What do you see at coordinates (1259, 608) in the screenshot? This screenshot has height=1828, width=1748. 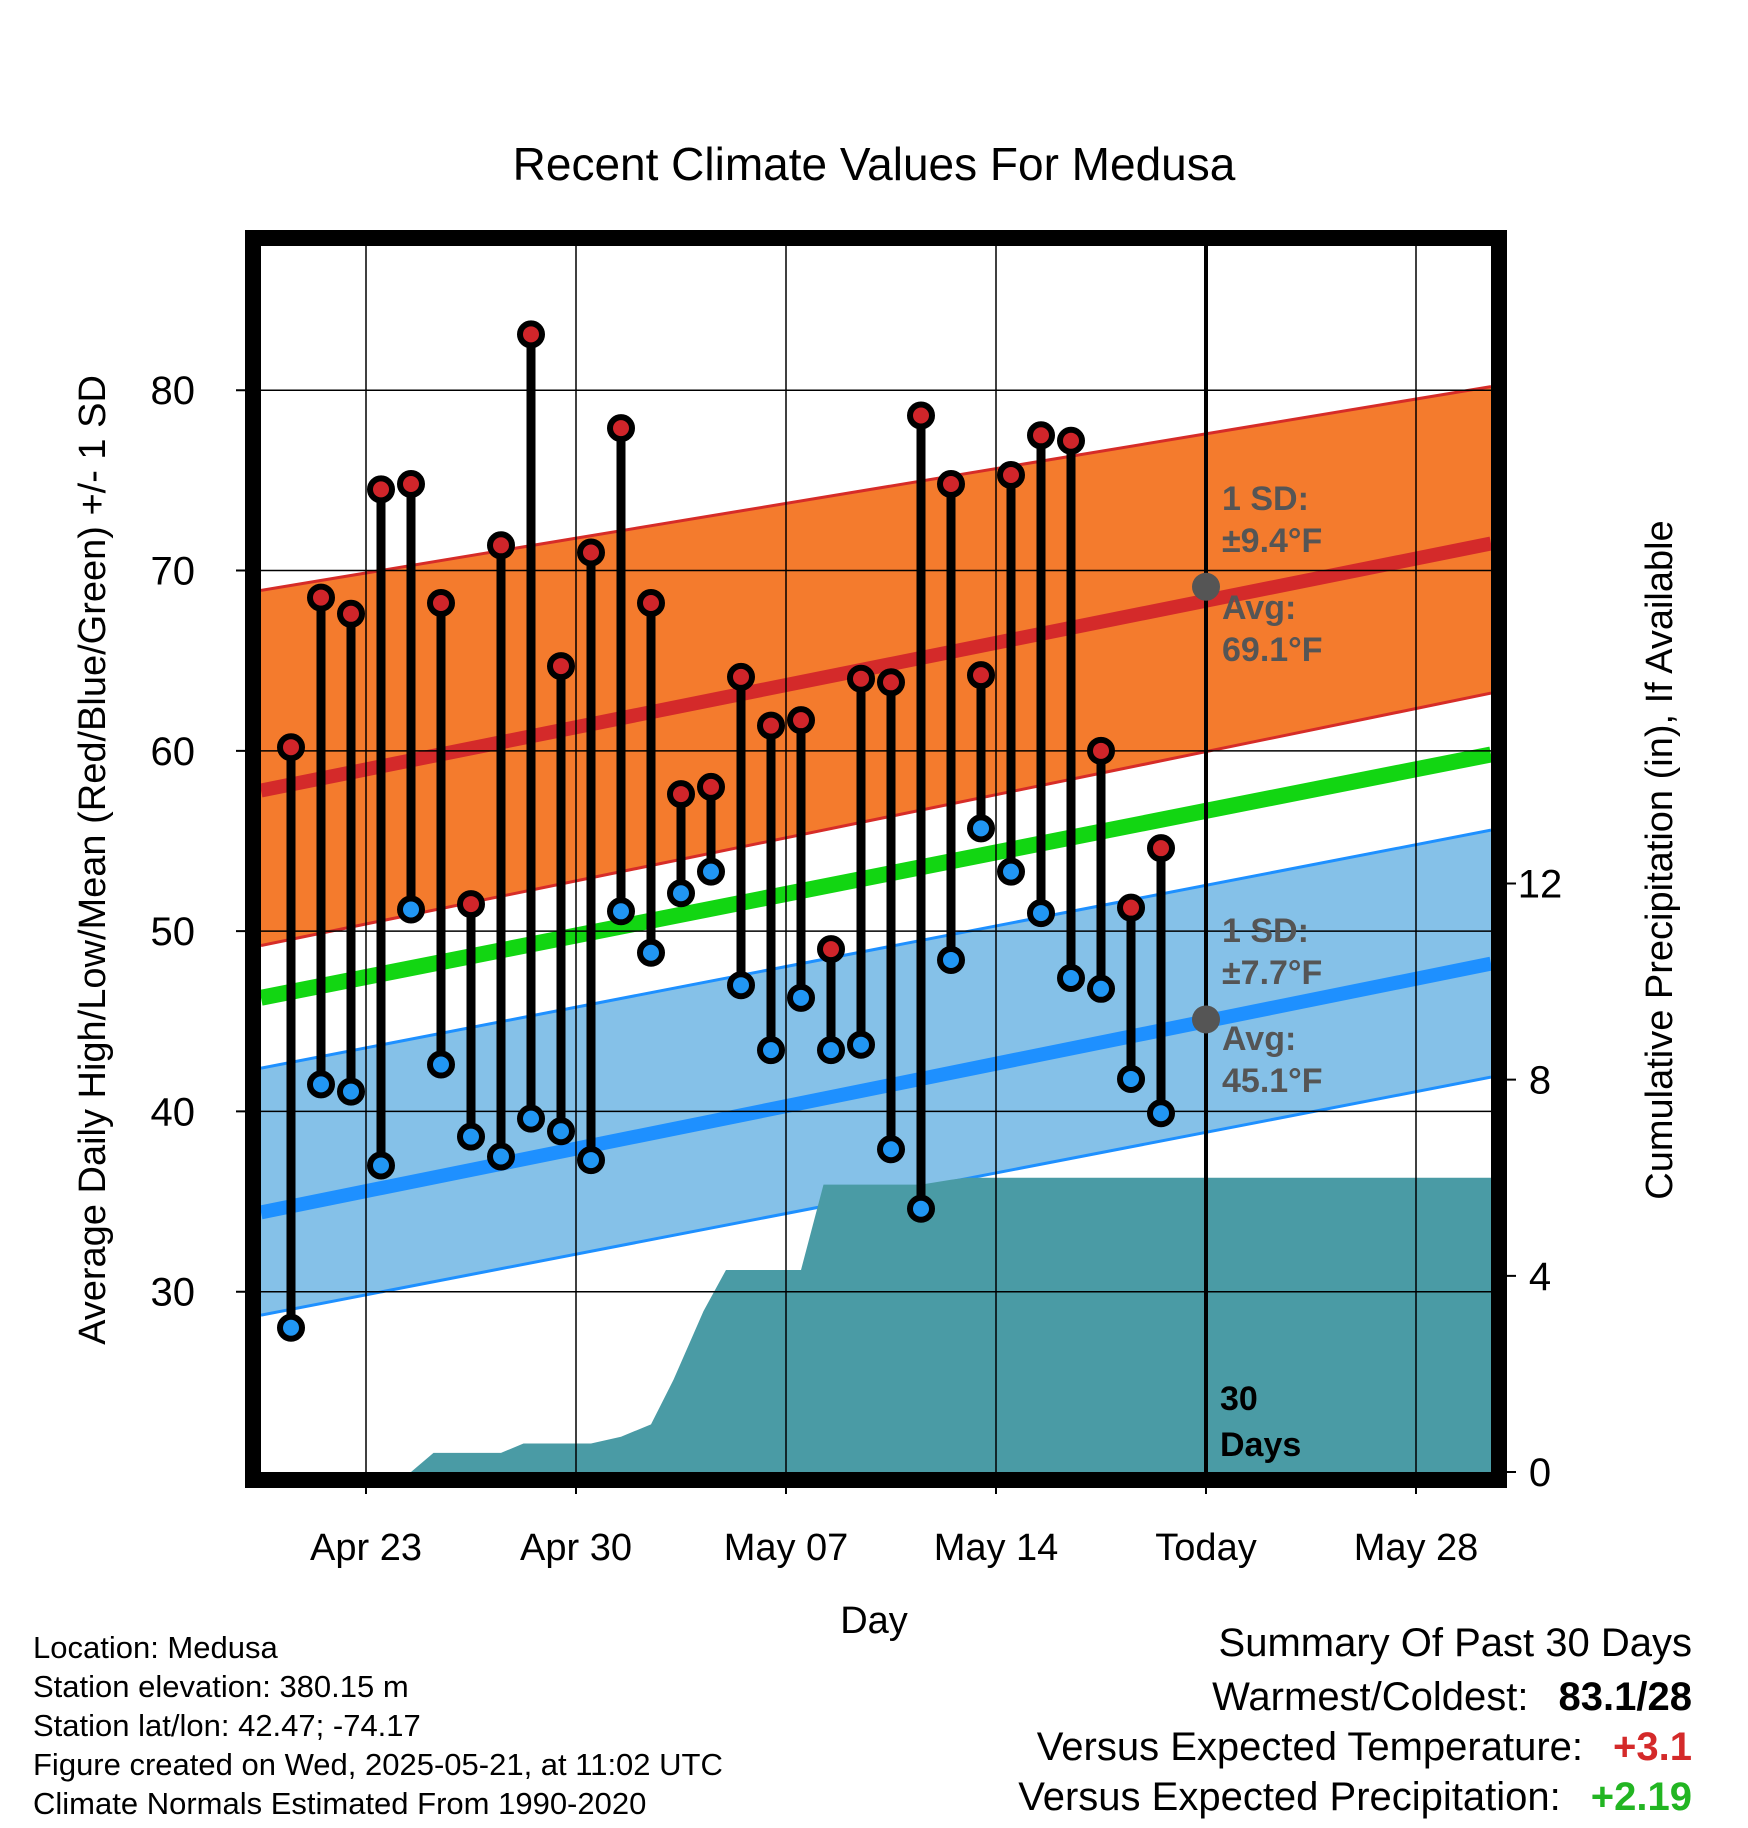 I see `high-avg-label: Avg:` at bounding box center [1259, 608].